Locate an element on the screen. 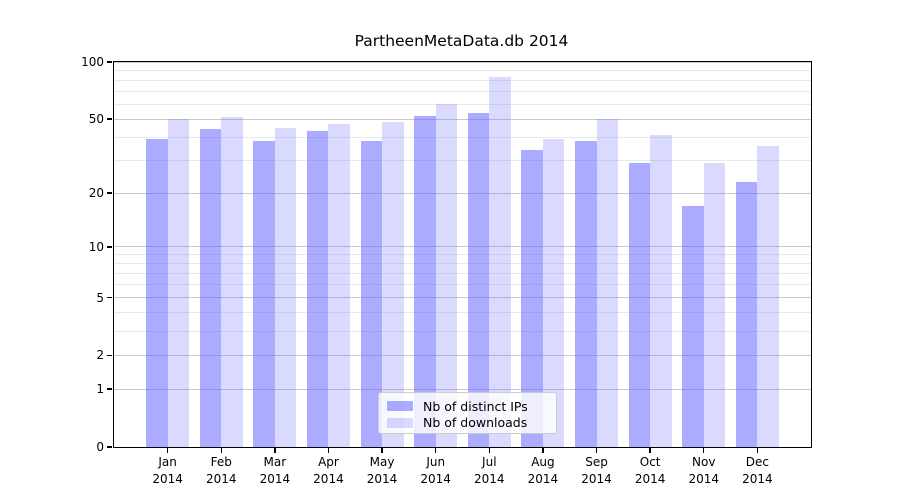  x-tick-month: Oct is located at coordinates (650, 462).